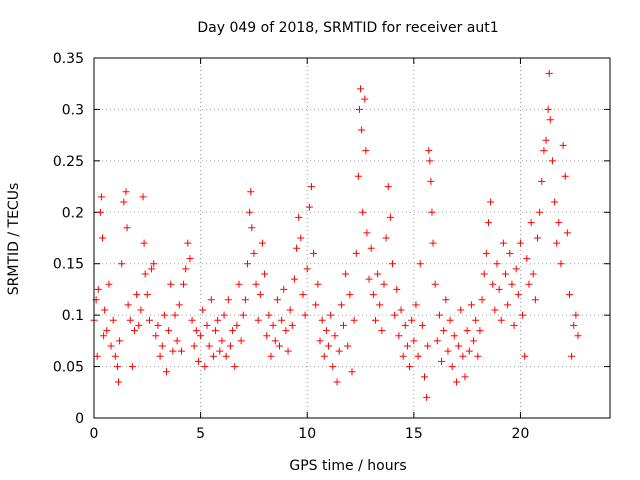  I want to click on y-tick-label: 0.1, so click(73, 316).